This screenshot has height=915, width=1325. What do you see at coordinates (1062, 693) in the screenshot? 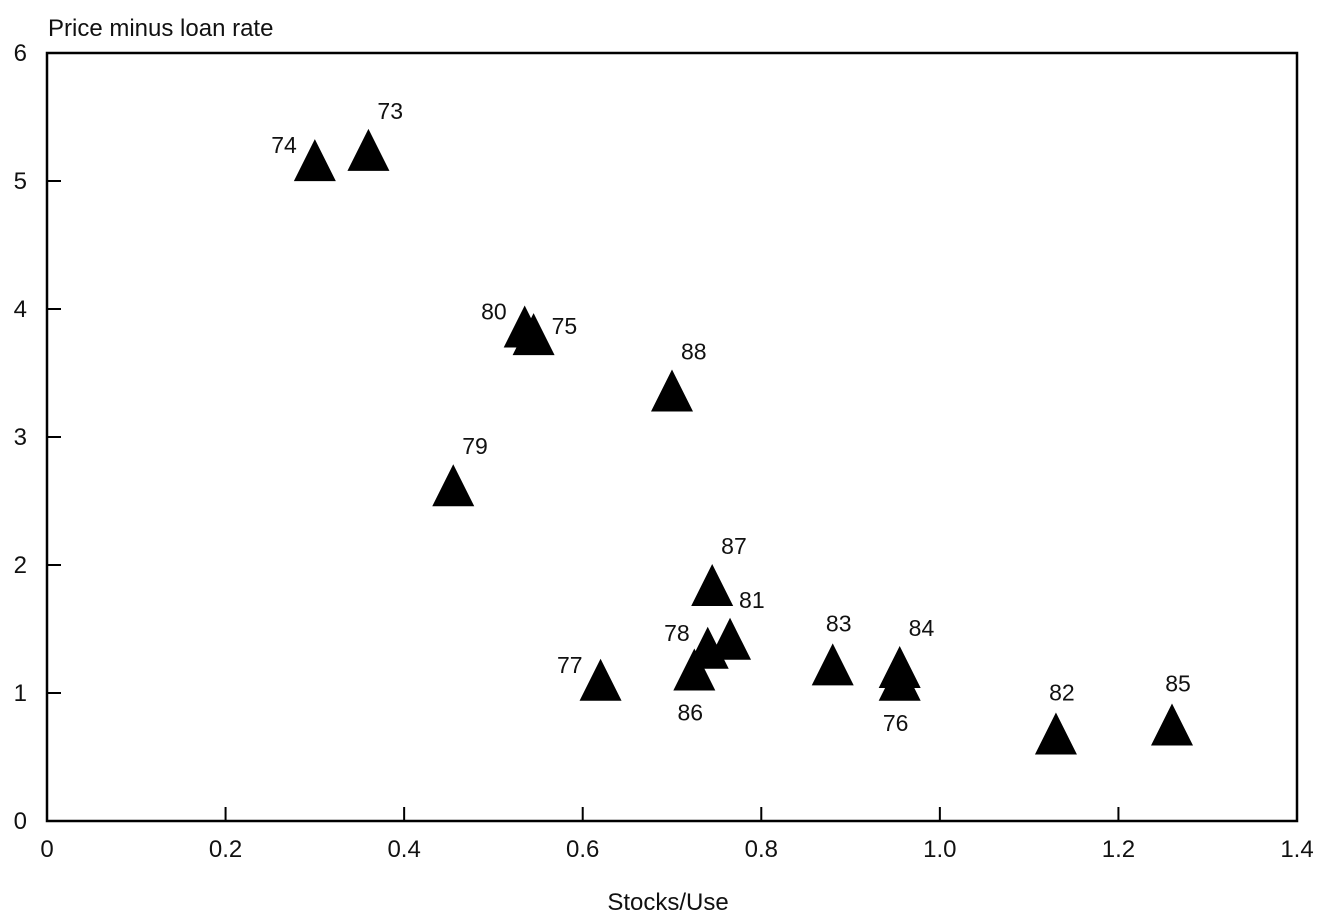
I see `data-point-label: 82` at bounding box center [1062, 693].